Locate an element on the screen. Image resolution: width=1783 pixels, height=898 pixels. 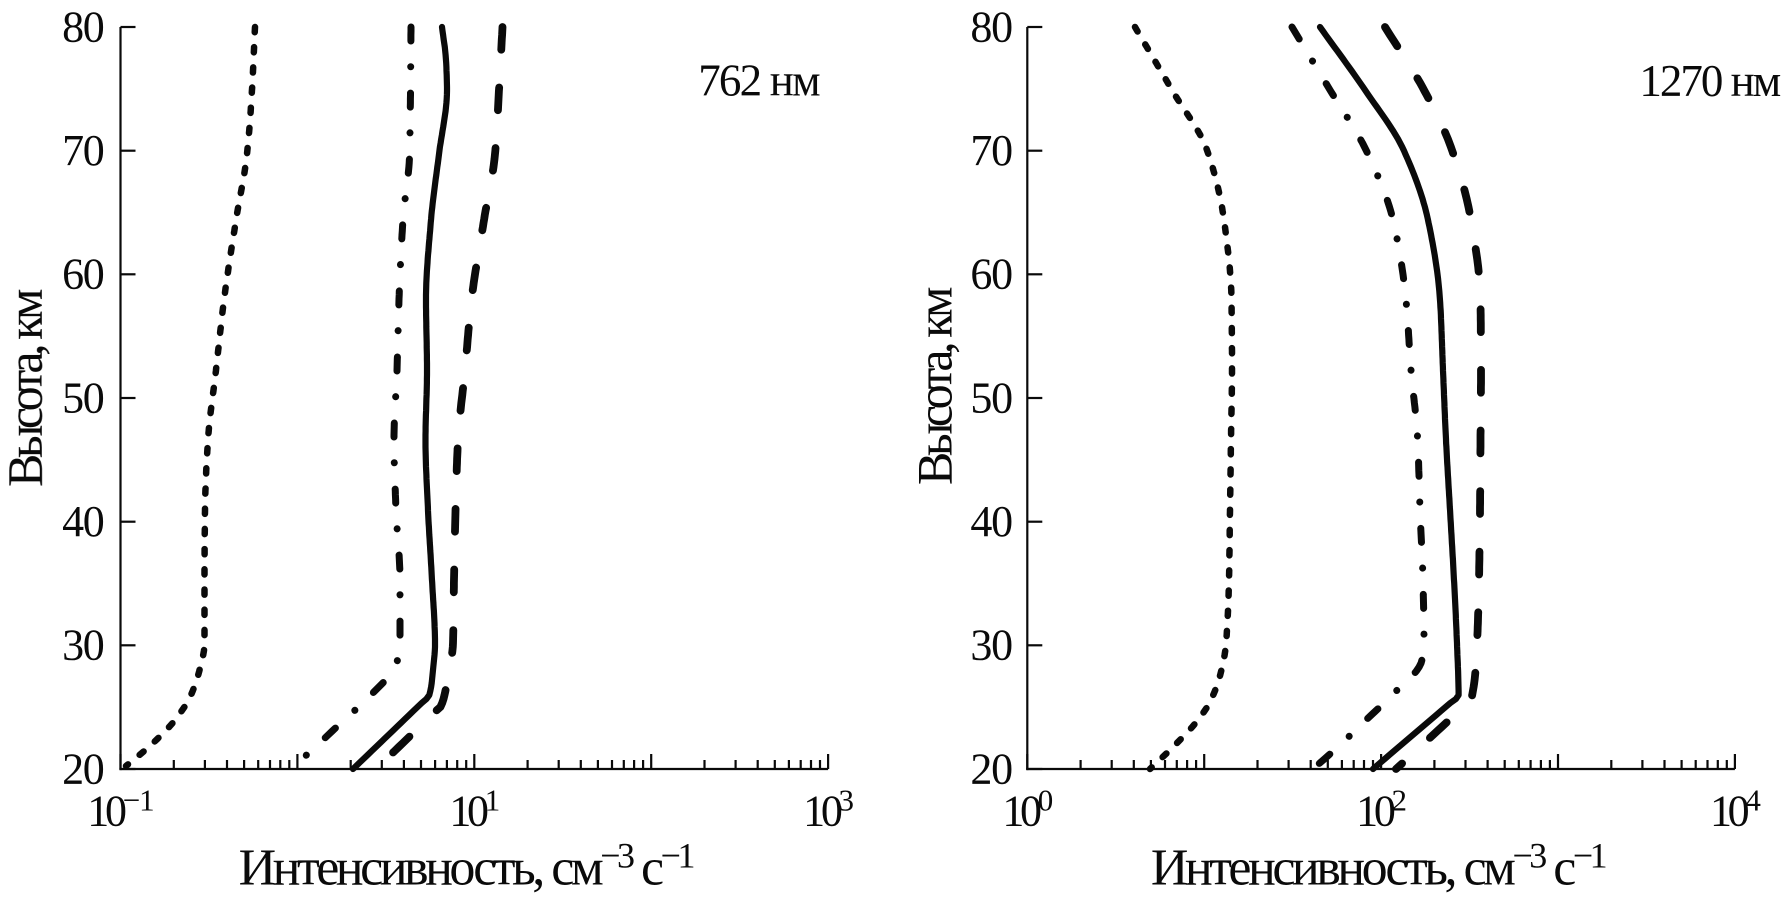
svg-text: 1270 нм is located at coordinates (1709, 81).